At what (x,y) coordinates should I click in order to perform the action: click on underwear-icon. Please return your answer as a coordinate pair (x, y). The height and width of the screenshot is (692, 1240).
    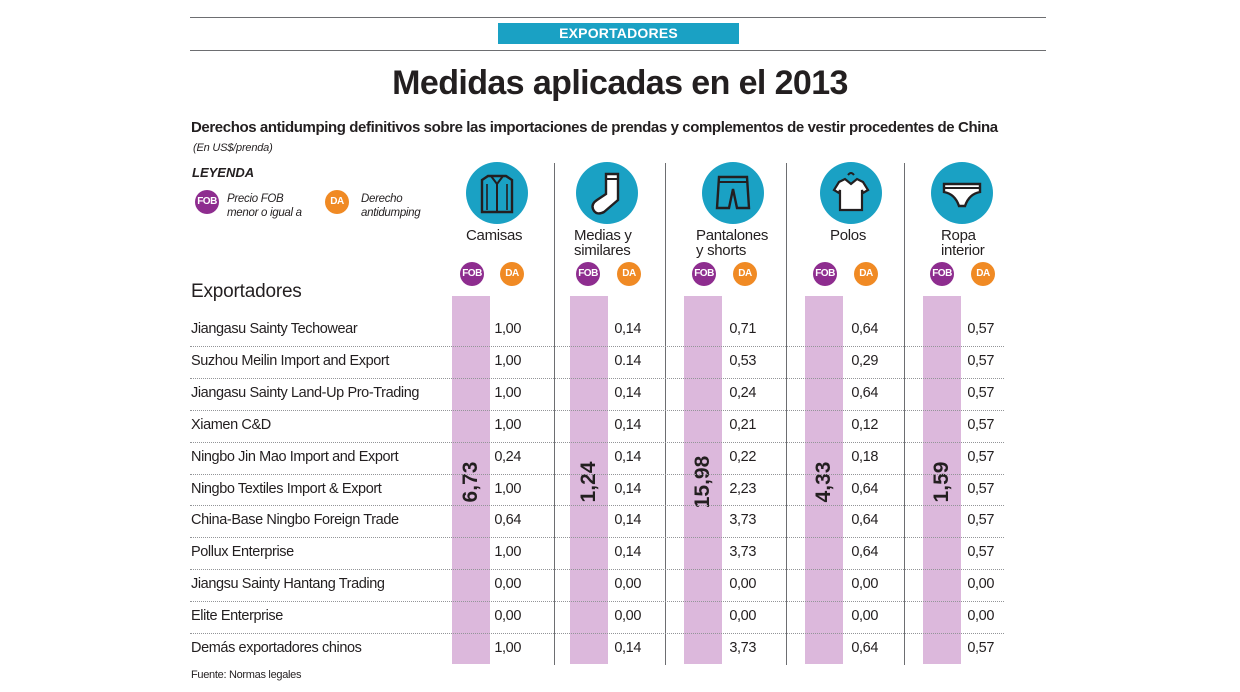
    Looking at the image, I should click on (962, 193).